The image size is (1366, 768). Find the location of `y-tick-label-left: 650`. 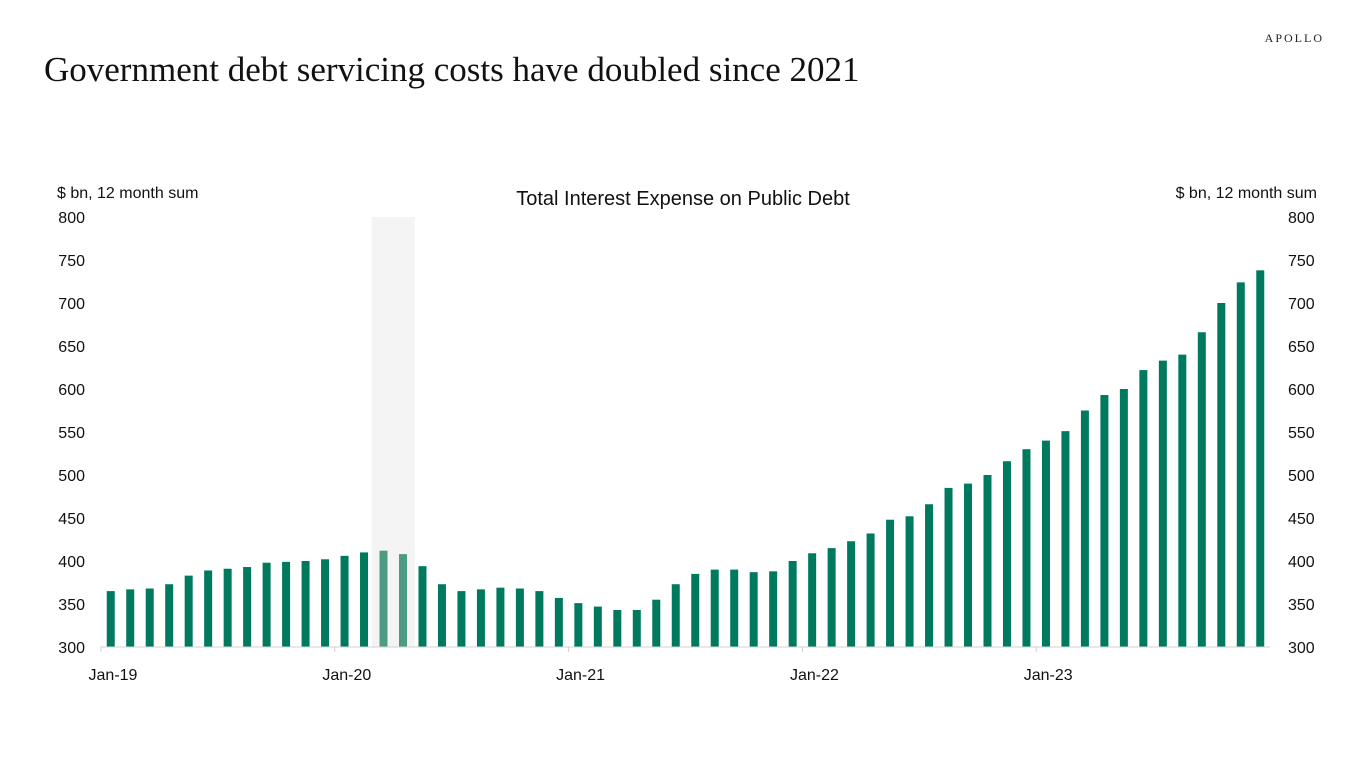

y-tick-label-left: 650 is located at coordinates (71, 347).